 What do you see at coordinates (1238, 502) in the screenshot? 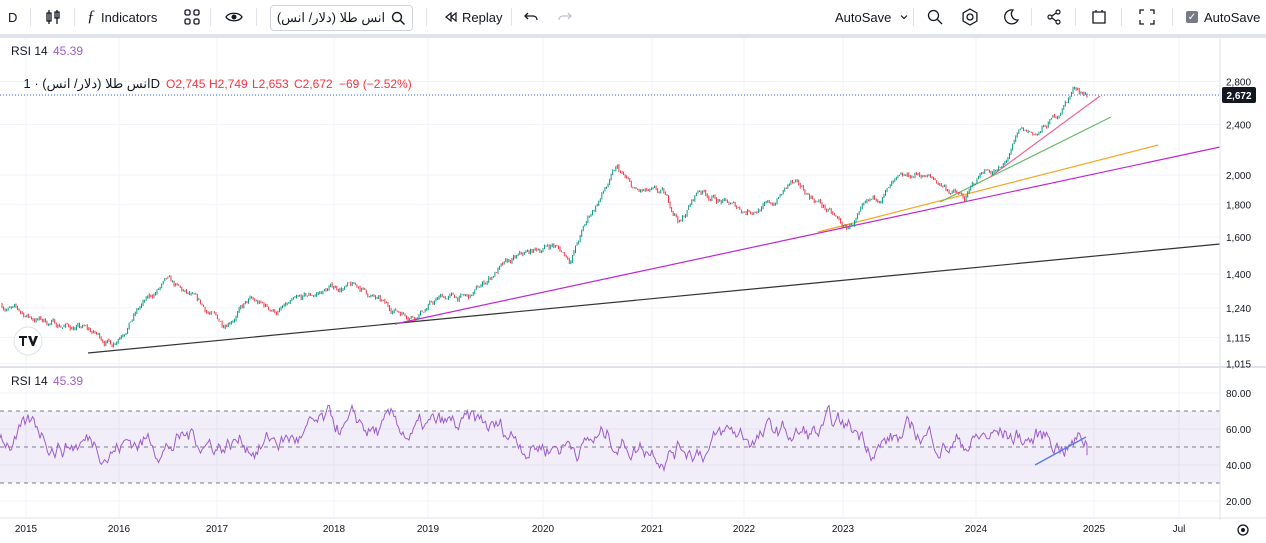
I see `rsi-tick-label: 20.00` at bounding box center [1238, 502].